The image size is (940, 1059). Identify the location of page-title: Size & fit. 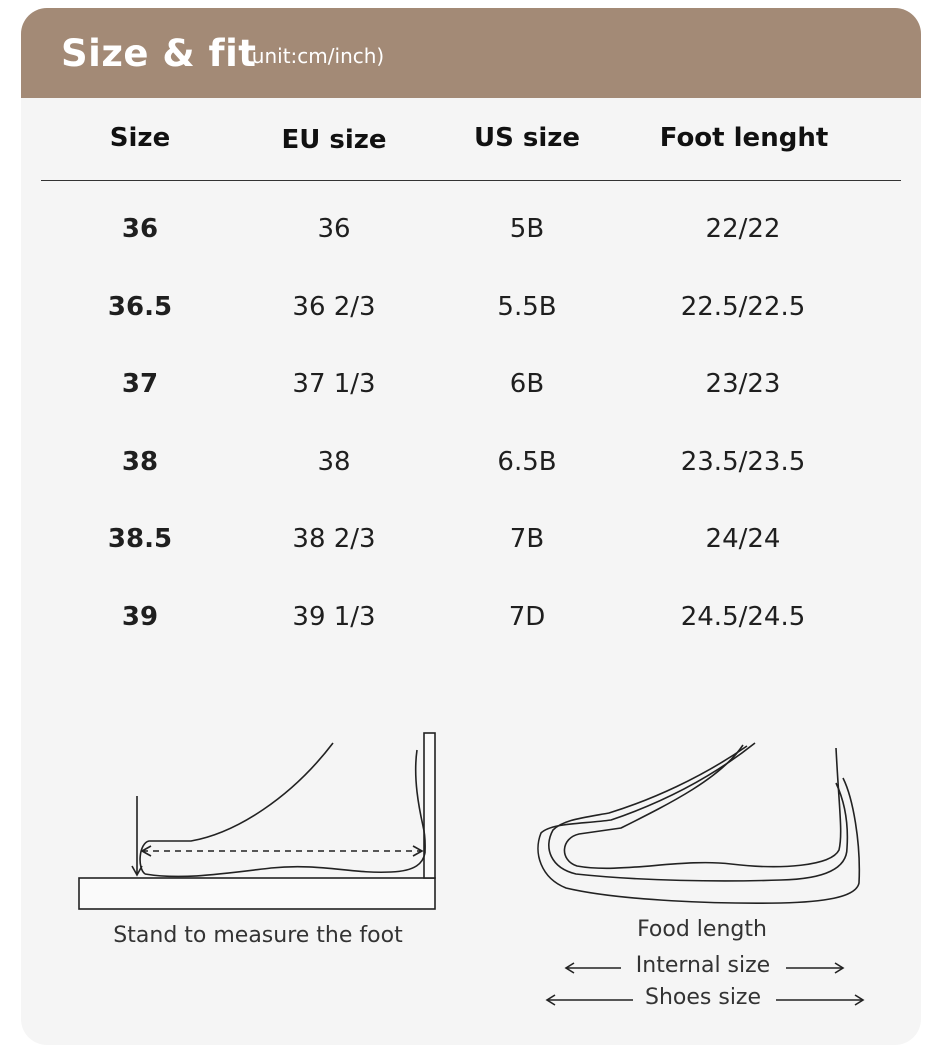
(159, 53).